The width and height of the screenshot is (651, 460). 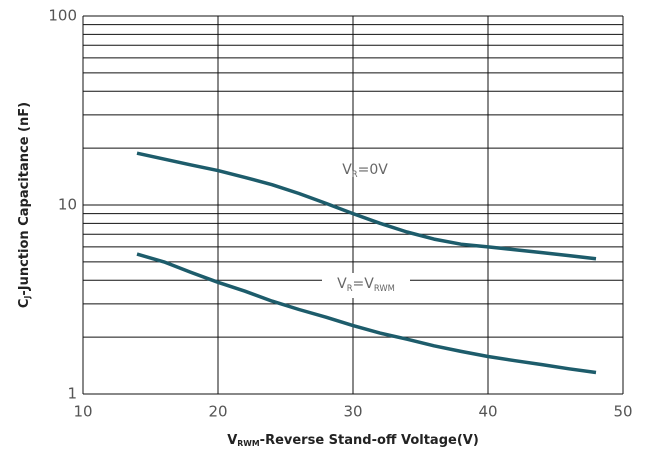 What do you see at coordinates (352, 412) in the screenshot?
I see `x-tick-label: 30` at bounding box center [352, 412].